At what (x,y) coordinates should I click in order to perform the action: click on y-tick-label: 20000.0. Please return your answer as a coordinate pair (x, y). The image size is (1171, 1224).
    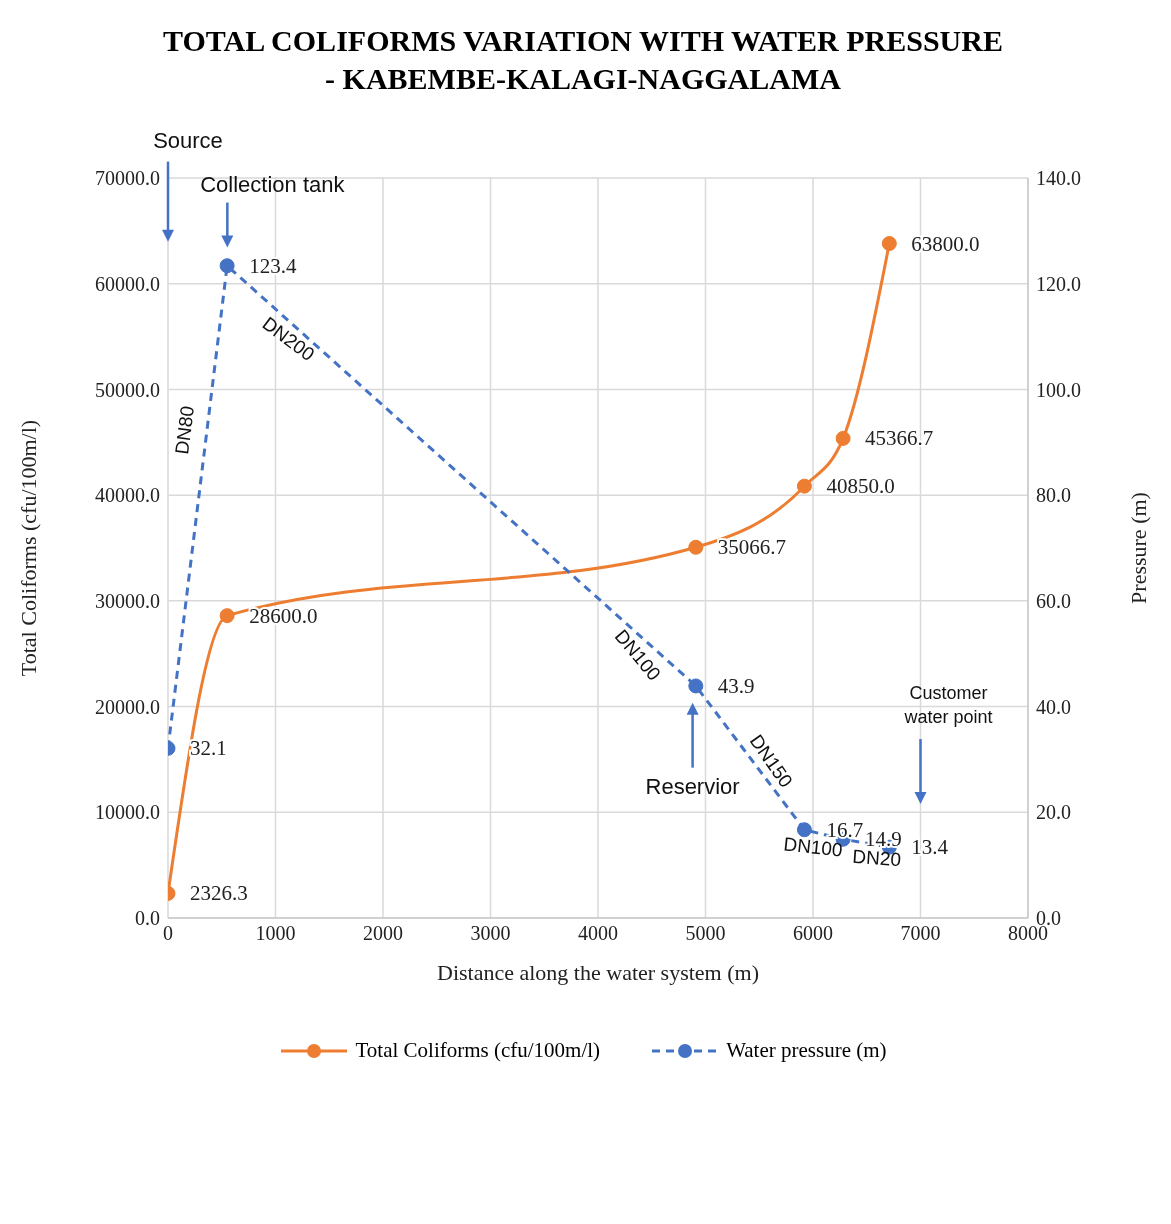
    Looking at the image, I should click on (127, 706).